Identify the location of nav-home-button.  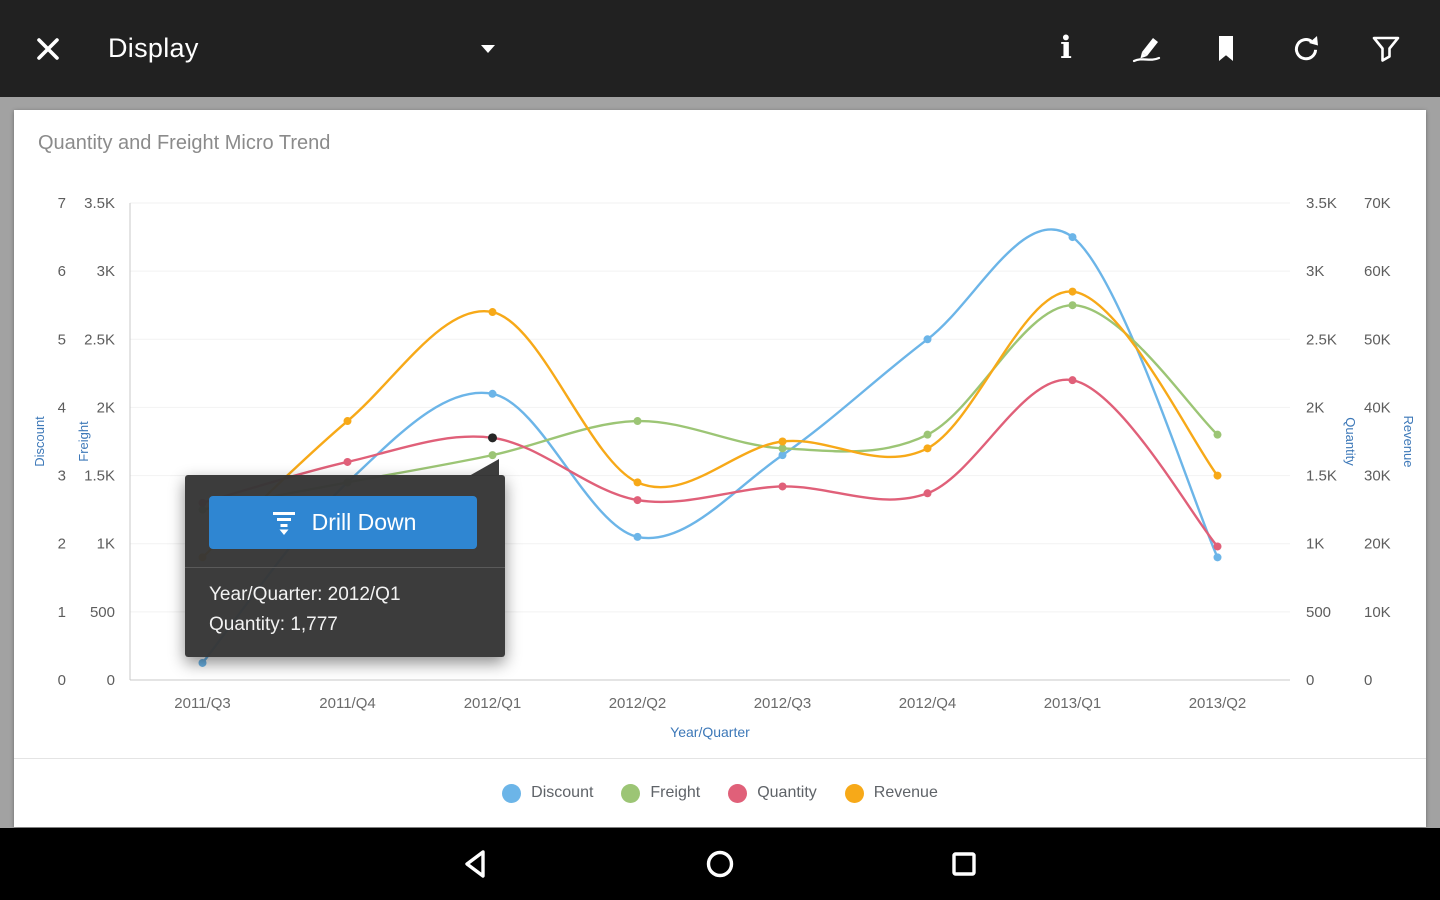
(720, 864).